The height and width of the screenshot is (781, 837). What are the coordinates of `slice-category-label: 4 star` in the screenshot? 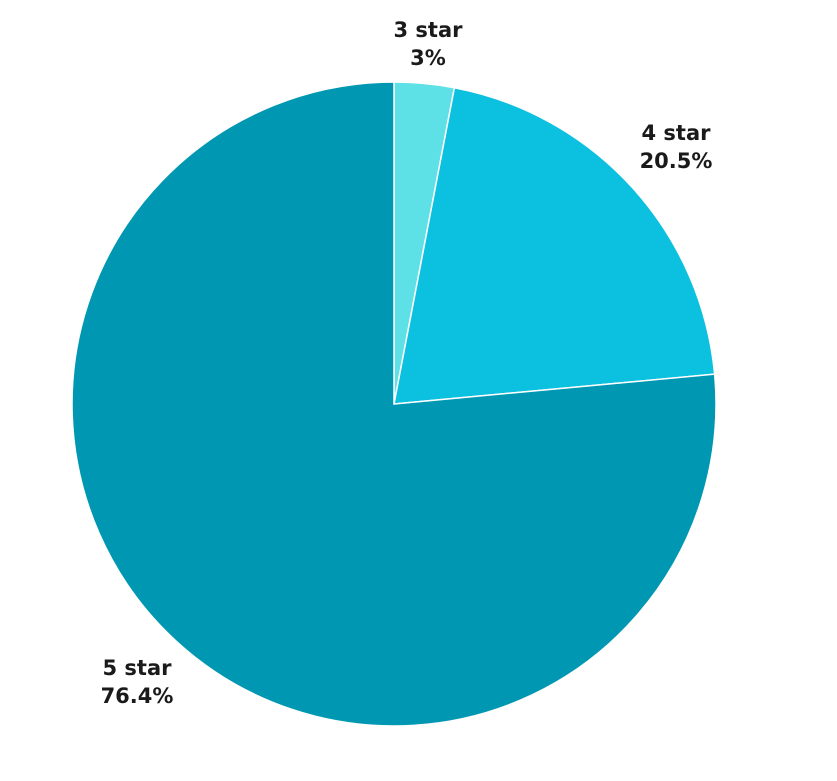 It's located at (677, 133).